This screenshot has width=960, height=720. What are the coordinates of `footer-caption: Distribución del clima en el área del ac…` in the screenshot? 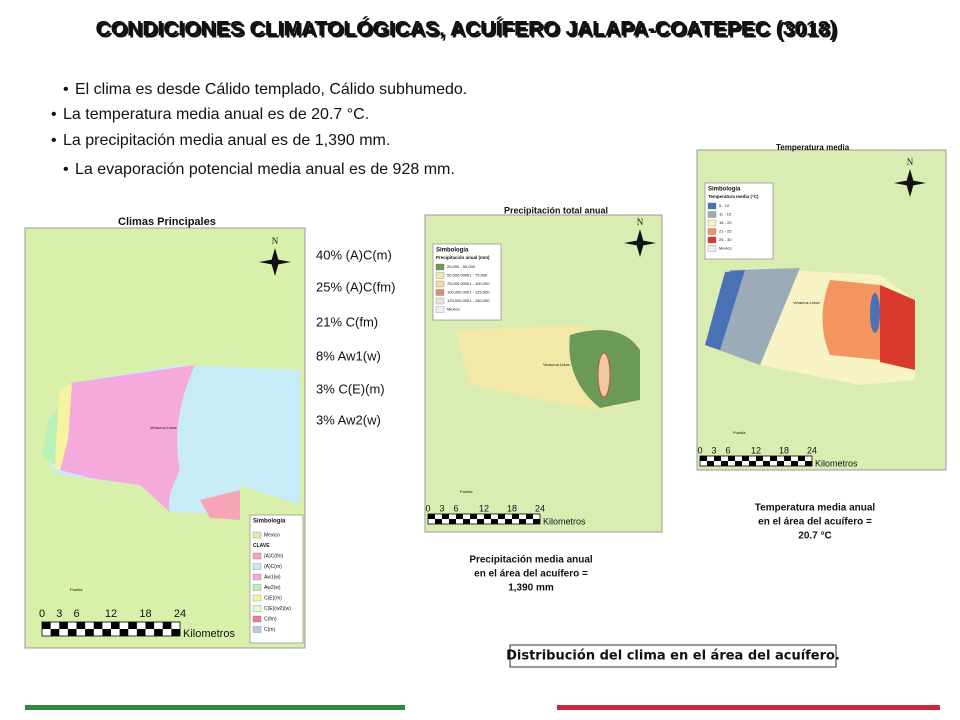 It's located at (673, 656).